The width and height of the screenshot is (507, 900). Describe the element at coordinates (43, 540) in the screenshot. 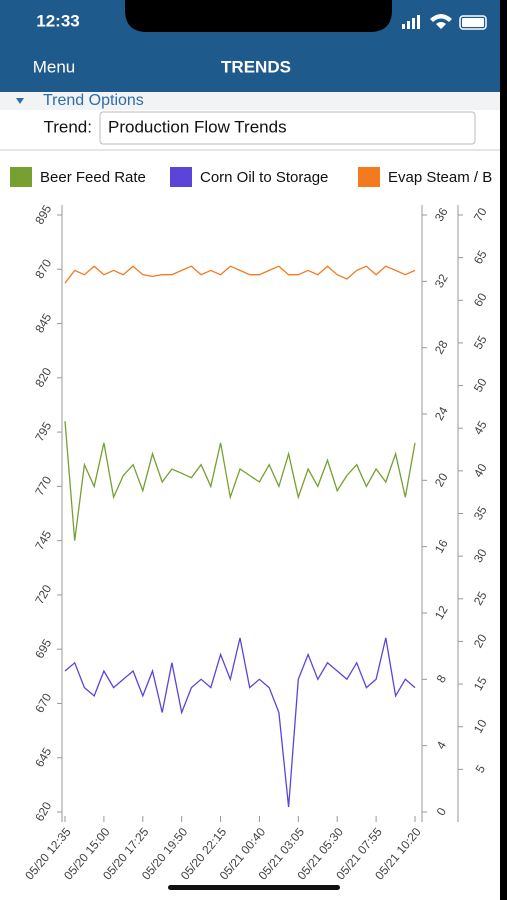

I see `tick-label: 745` at that location.